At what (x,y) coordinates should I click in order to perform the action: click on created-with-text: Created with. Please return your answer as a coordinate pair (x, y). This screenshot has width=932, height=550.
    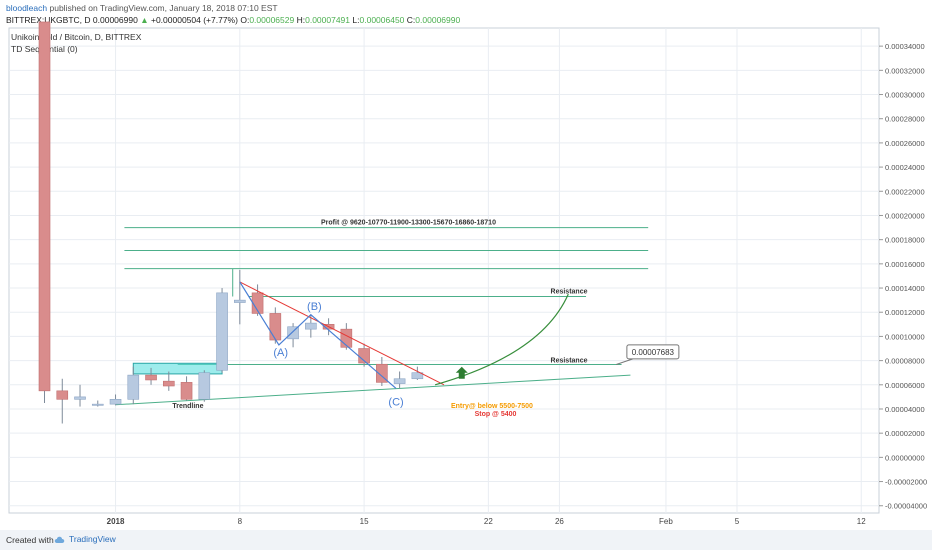
    Looking at the image, I should click on (30, 540).